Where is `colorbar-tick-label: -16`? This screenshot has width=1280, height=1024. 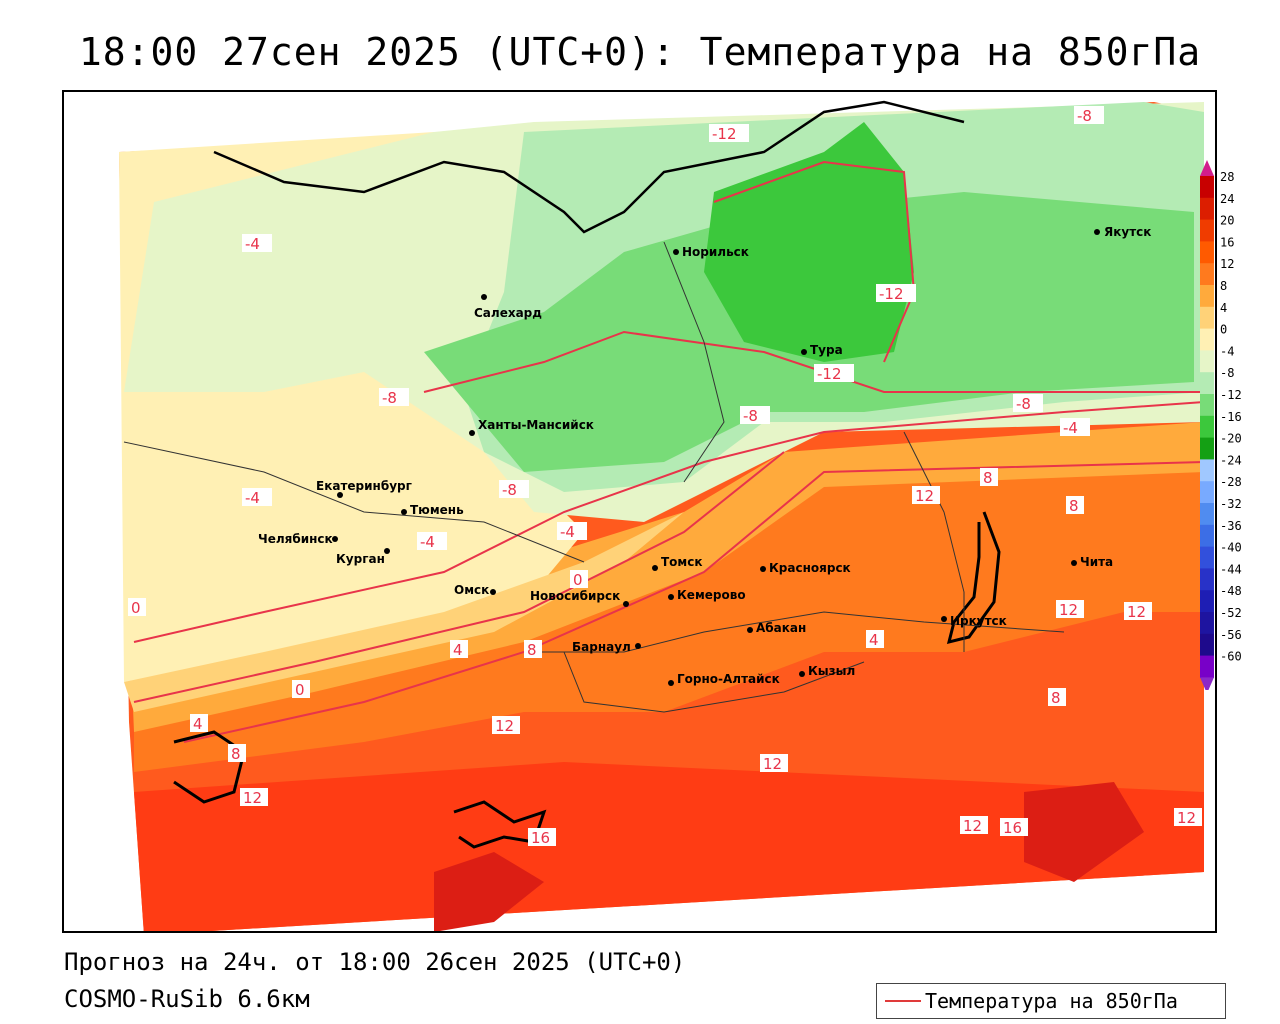 colorbar-tick-label: -16 is located at coordinates (1231, 417).